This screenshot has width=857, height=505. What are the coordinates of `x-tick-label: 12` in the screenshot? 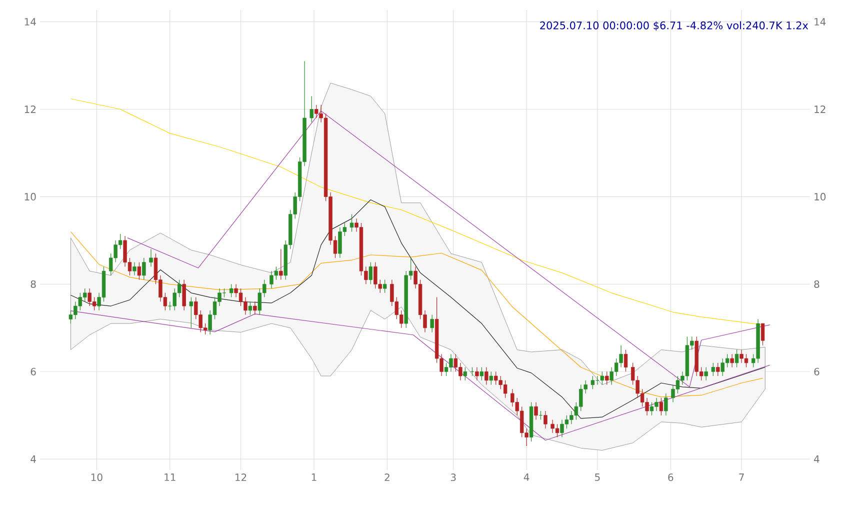 It's located at (241, 477).